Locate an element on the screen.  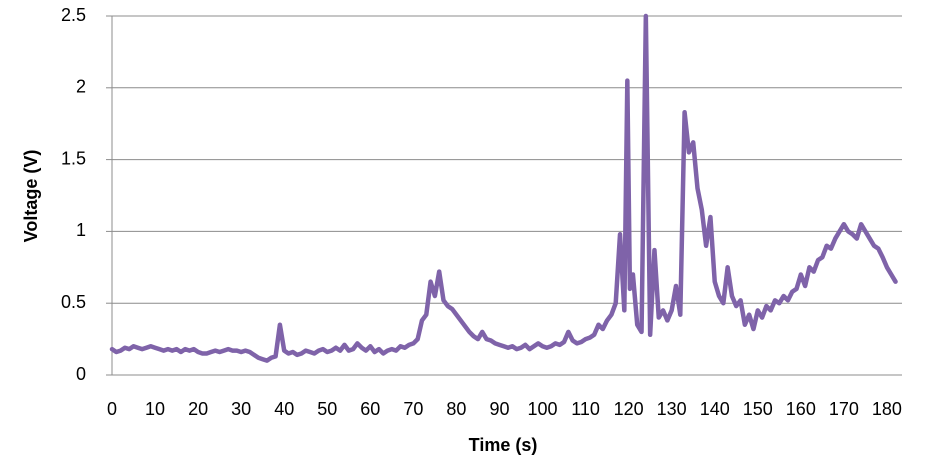
x-tick-label: 90 is located at coordinates (499, 409).